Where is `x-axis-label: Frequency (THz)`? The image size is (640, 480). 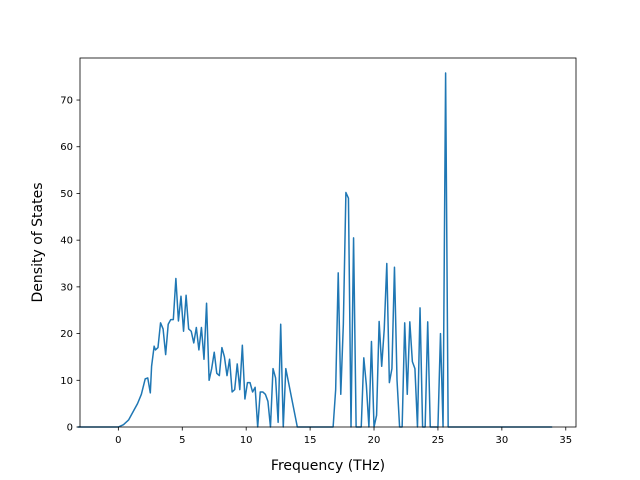 x-axis-label: Frequency (THz) is located at coordinates (328, 466).